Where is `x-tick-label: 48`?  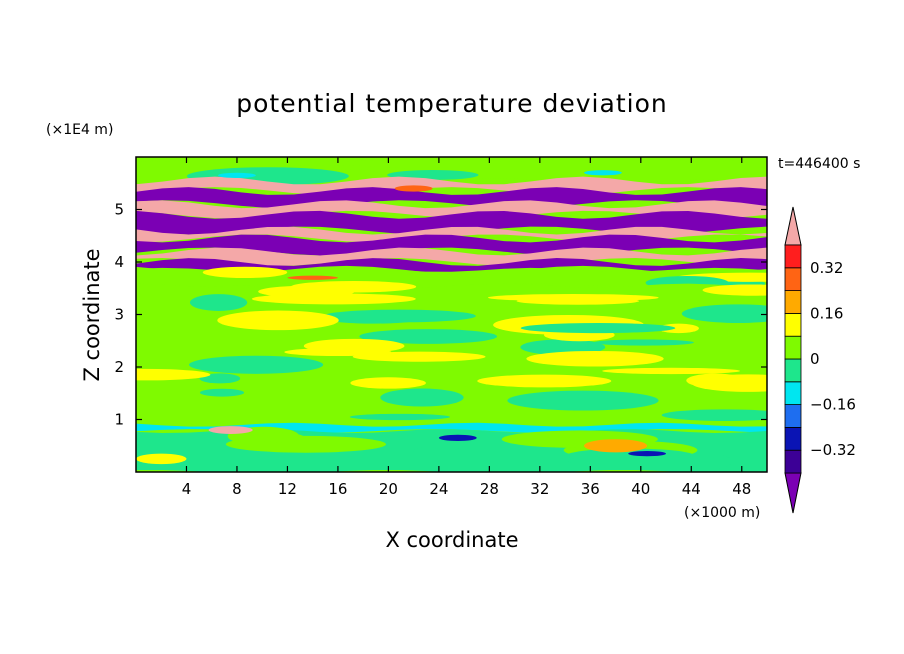 x-tick-label: 48 is located at coordinates (741, 489).